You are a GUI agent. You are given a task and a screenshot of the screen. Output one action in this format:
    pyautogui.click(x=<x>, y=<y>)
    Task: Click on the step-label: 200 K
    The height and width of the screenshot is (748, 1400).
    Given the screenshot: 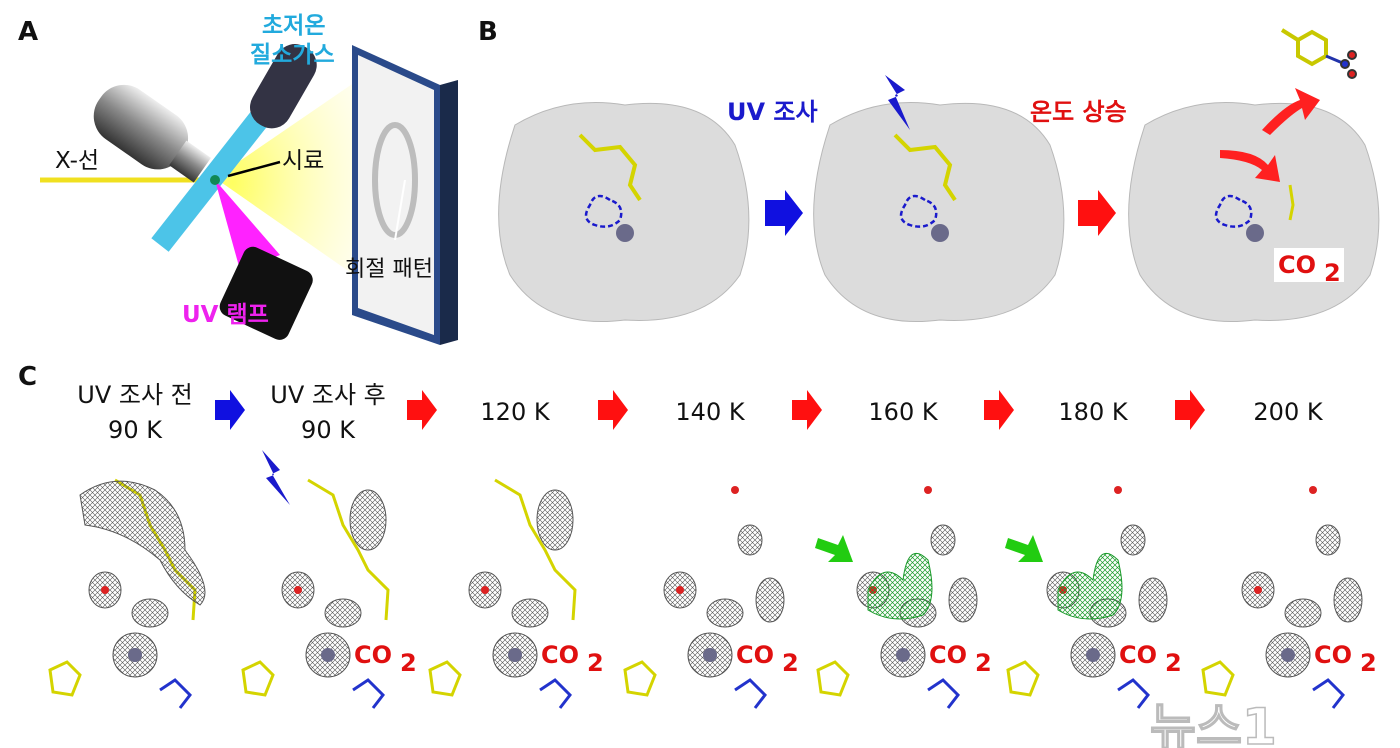 What is the action you would take?
    pyautogui.click(x=1288, y=412)
    